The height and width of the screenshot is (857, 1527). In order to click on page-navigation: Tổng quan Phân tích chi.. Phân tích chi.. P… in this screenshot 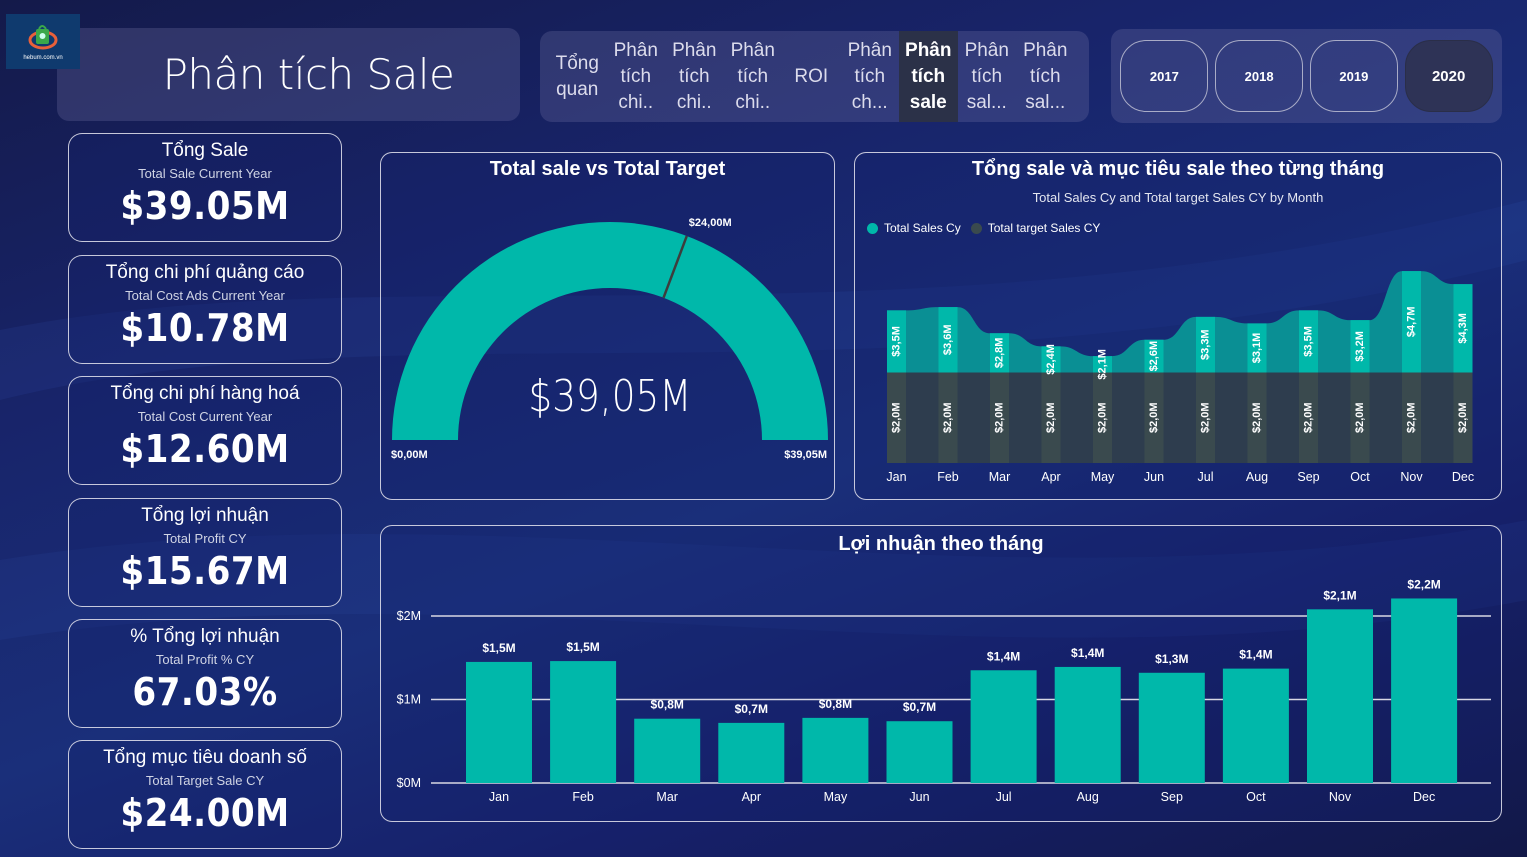, I will do `click(814, 76)`.